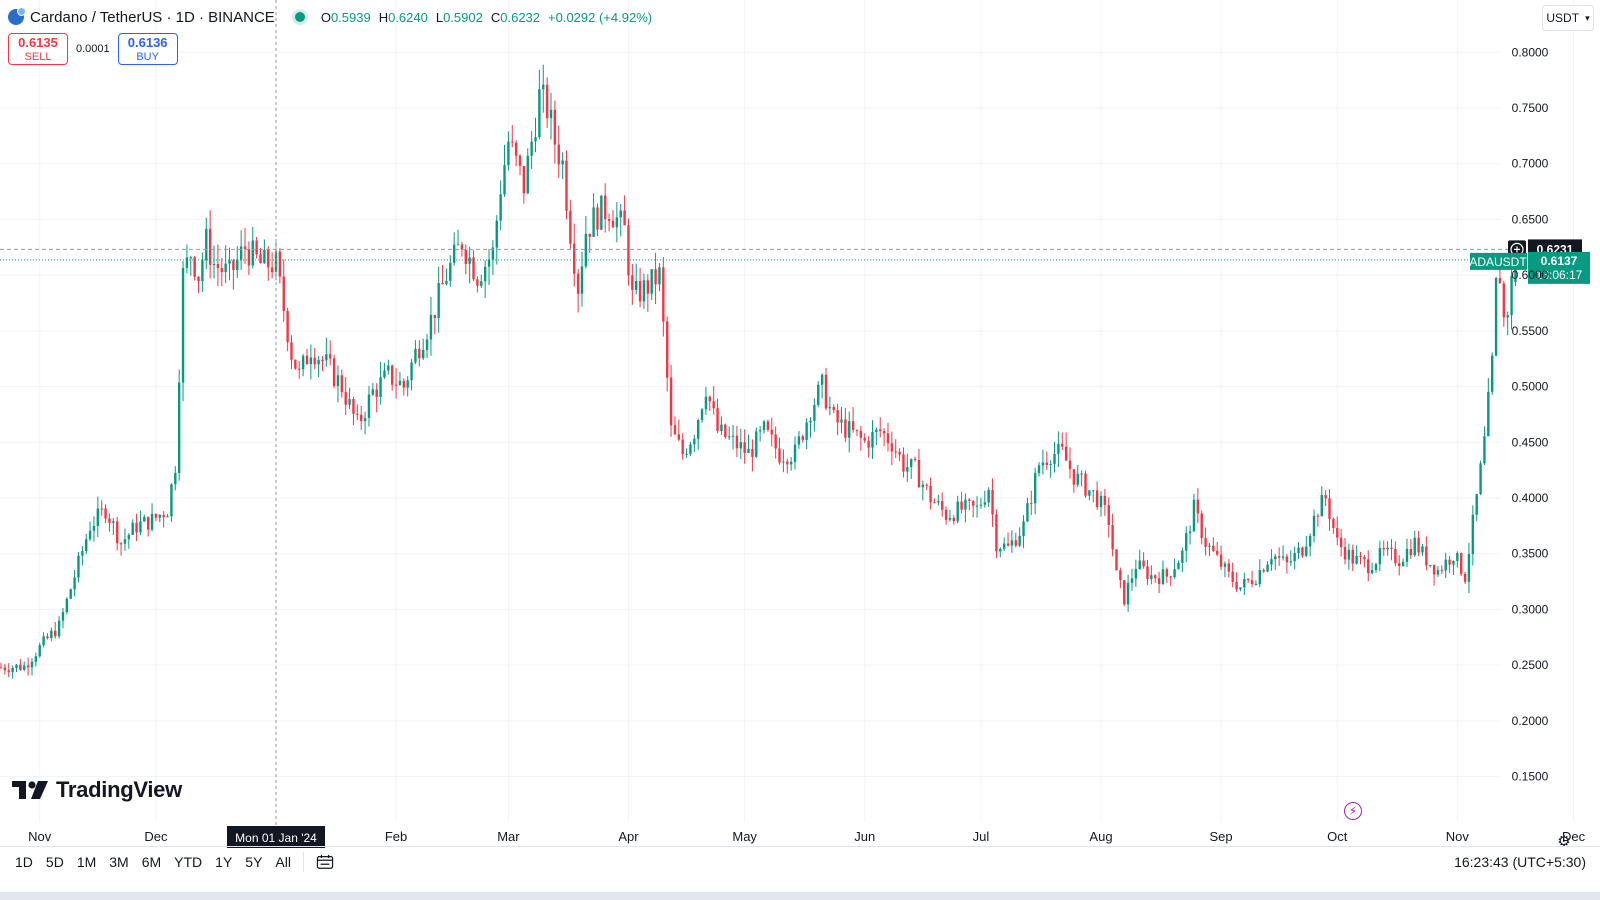  Describe the element at coordinates (188, 862) in the screenshot. I see `range-ytd-button: YTD` at that location.